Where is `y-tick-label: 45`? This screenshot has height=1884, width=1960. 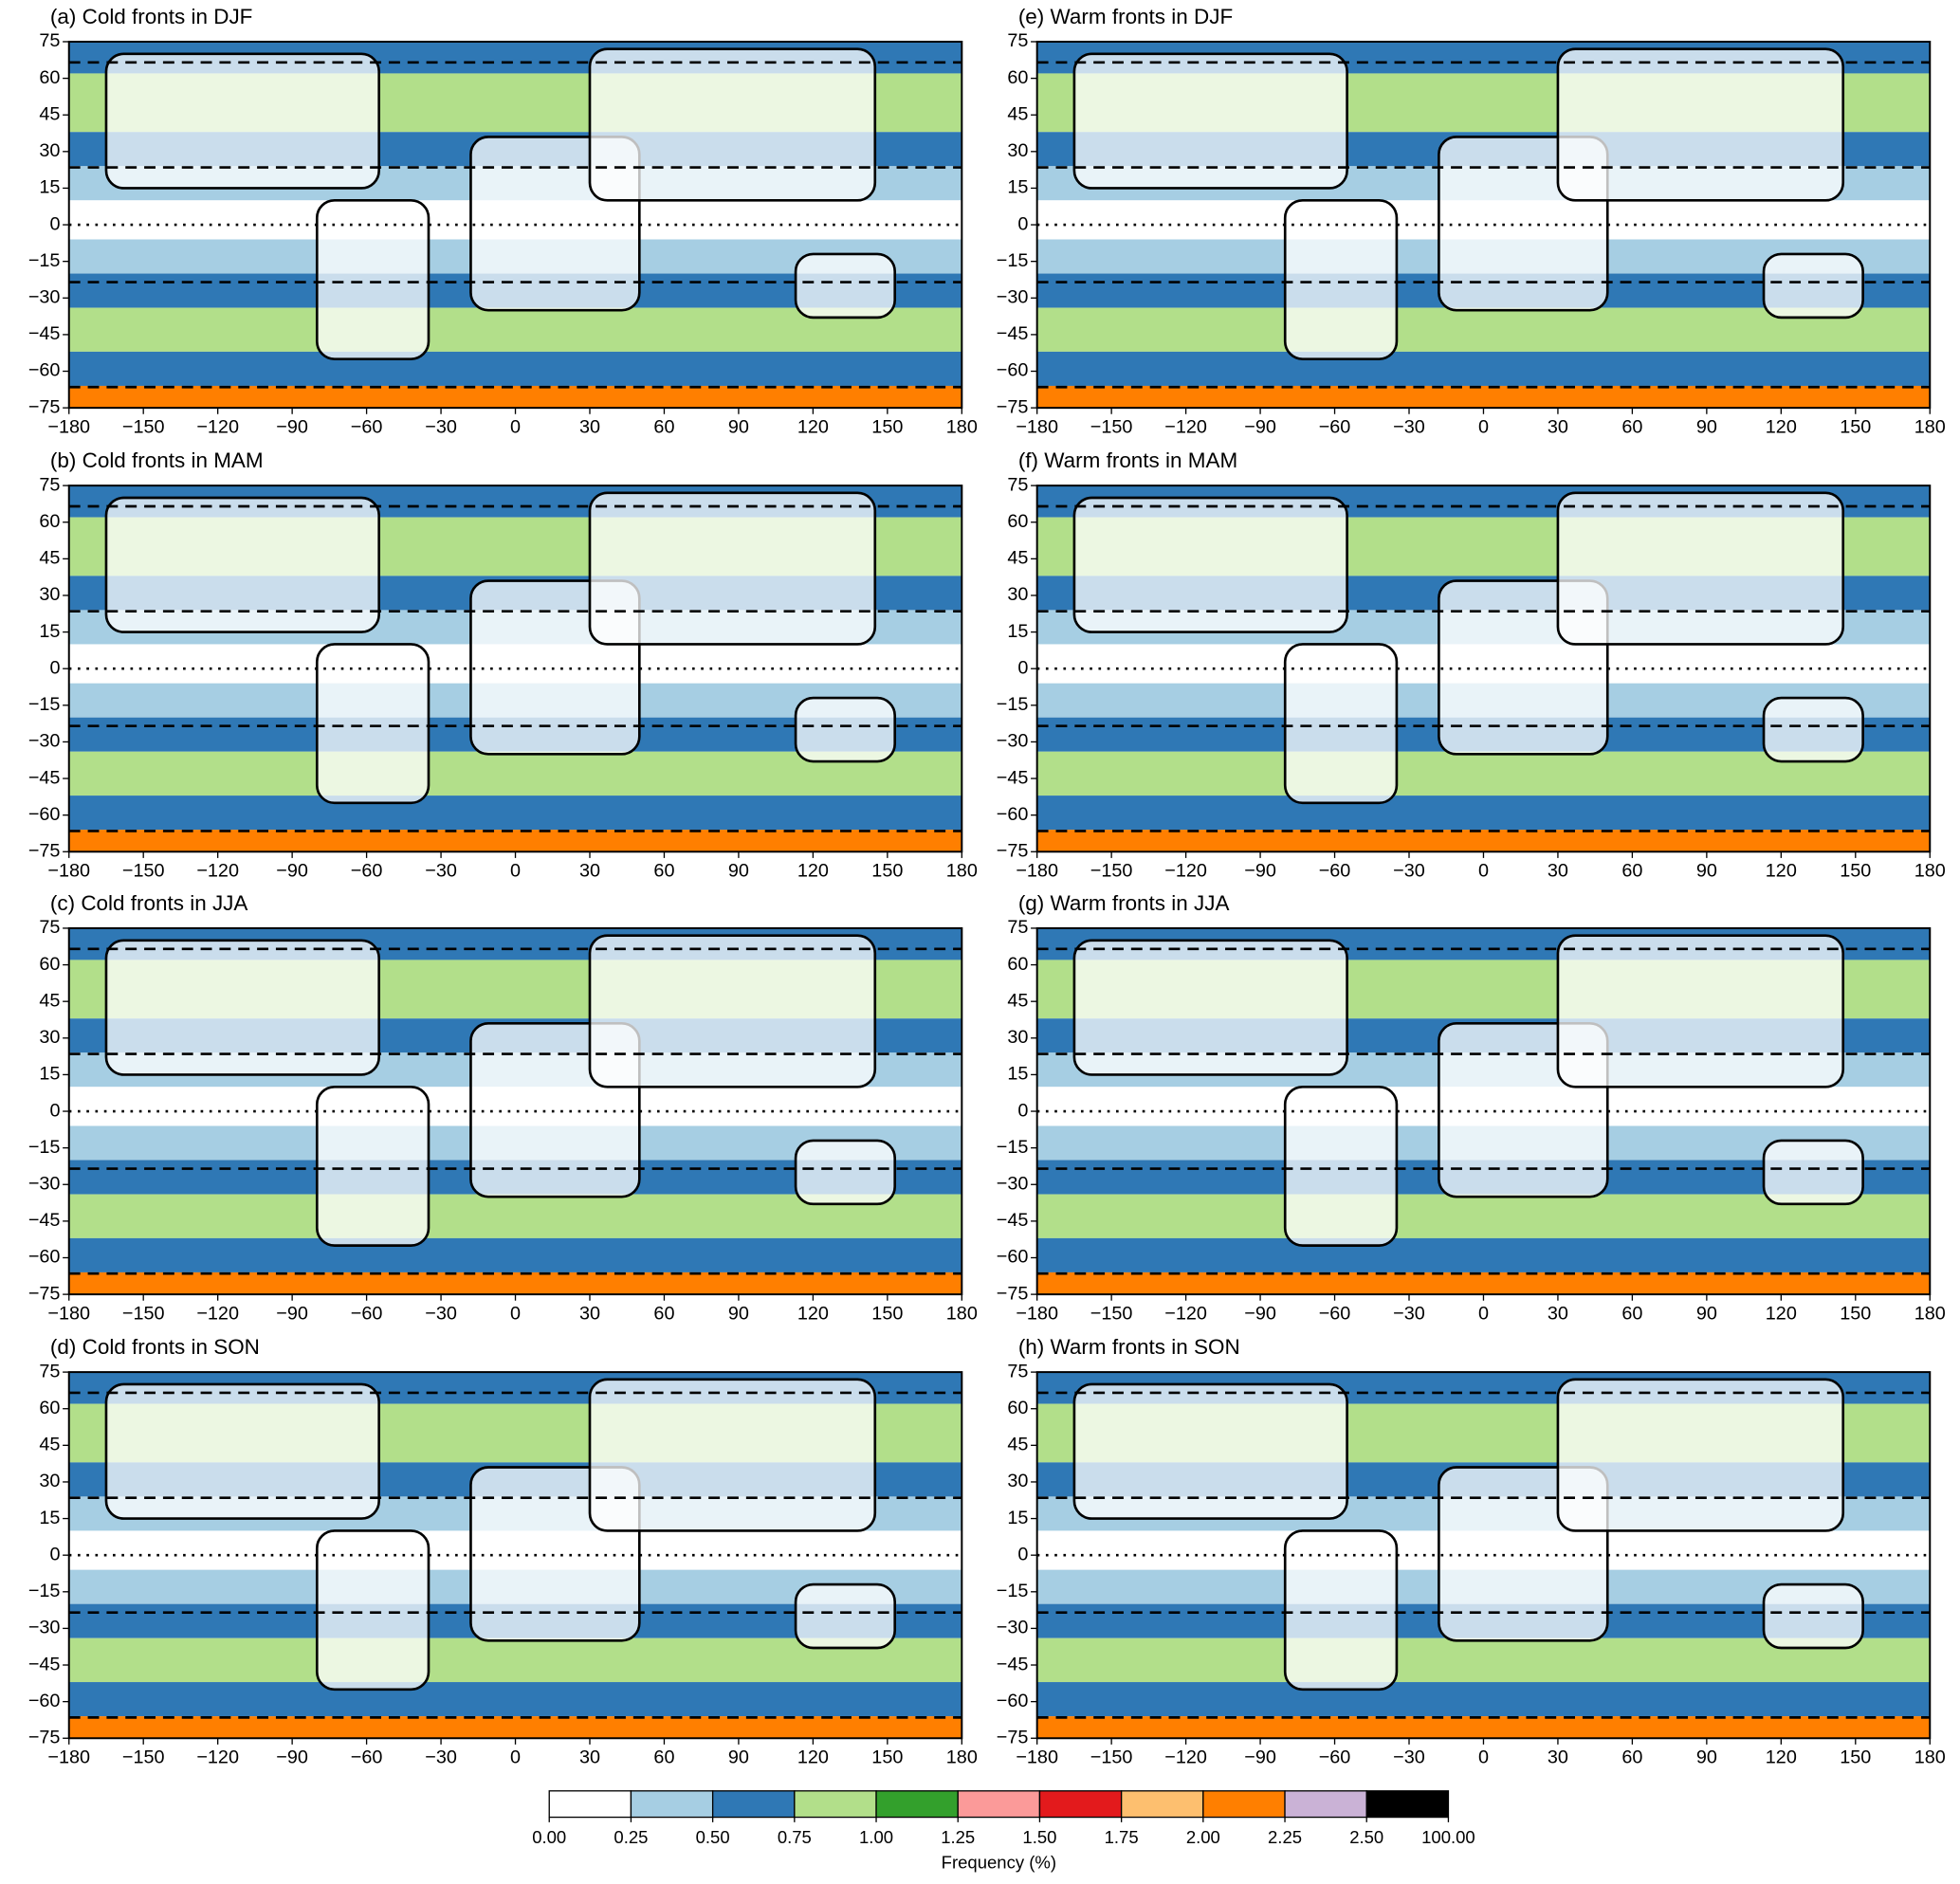
y-tick-label: 45 is located at coordinates (49, 1000).